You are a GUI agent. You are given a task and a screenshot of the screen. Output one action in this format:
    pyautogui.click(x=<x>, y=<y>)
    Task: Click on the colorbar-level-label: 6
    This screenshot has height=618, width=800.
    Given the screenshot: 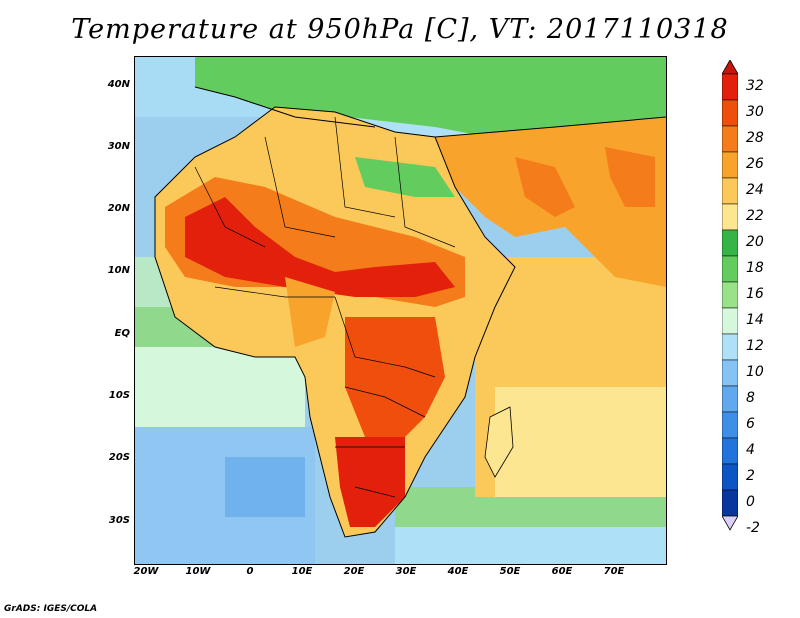 What is the action you would take?
    pyautogui.click(x=750, y=424)
    